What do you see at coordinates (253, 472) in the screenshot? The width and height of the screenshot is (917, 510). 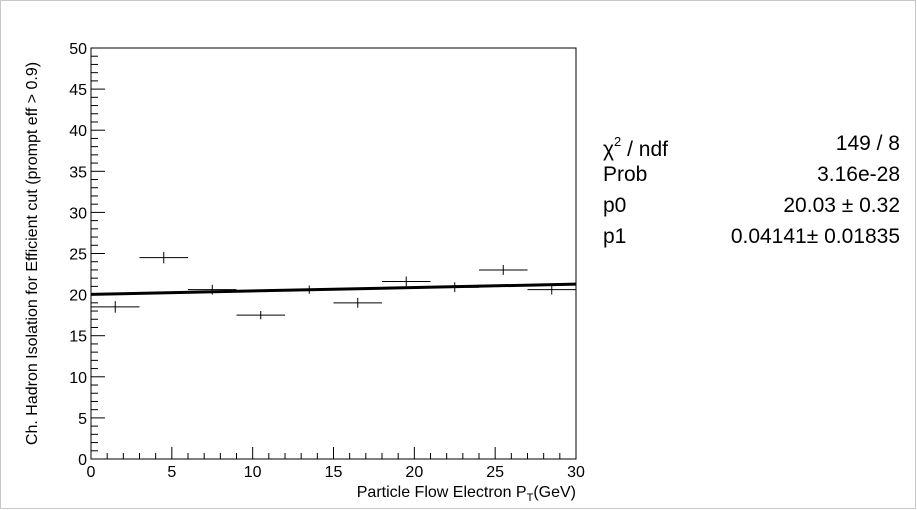 I see `x-tick-label: 10` at bounding box center [253, 472].